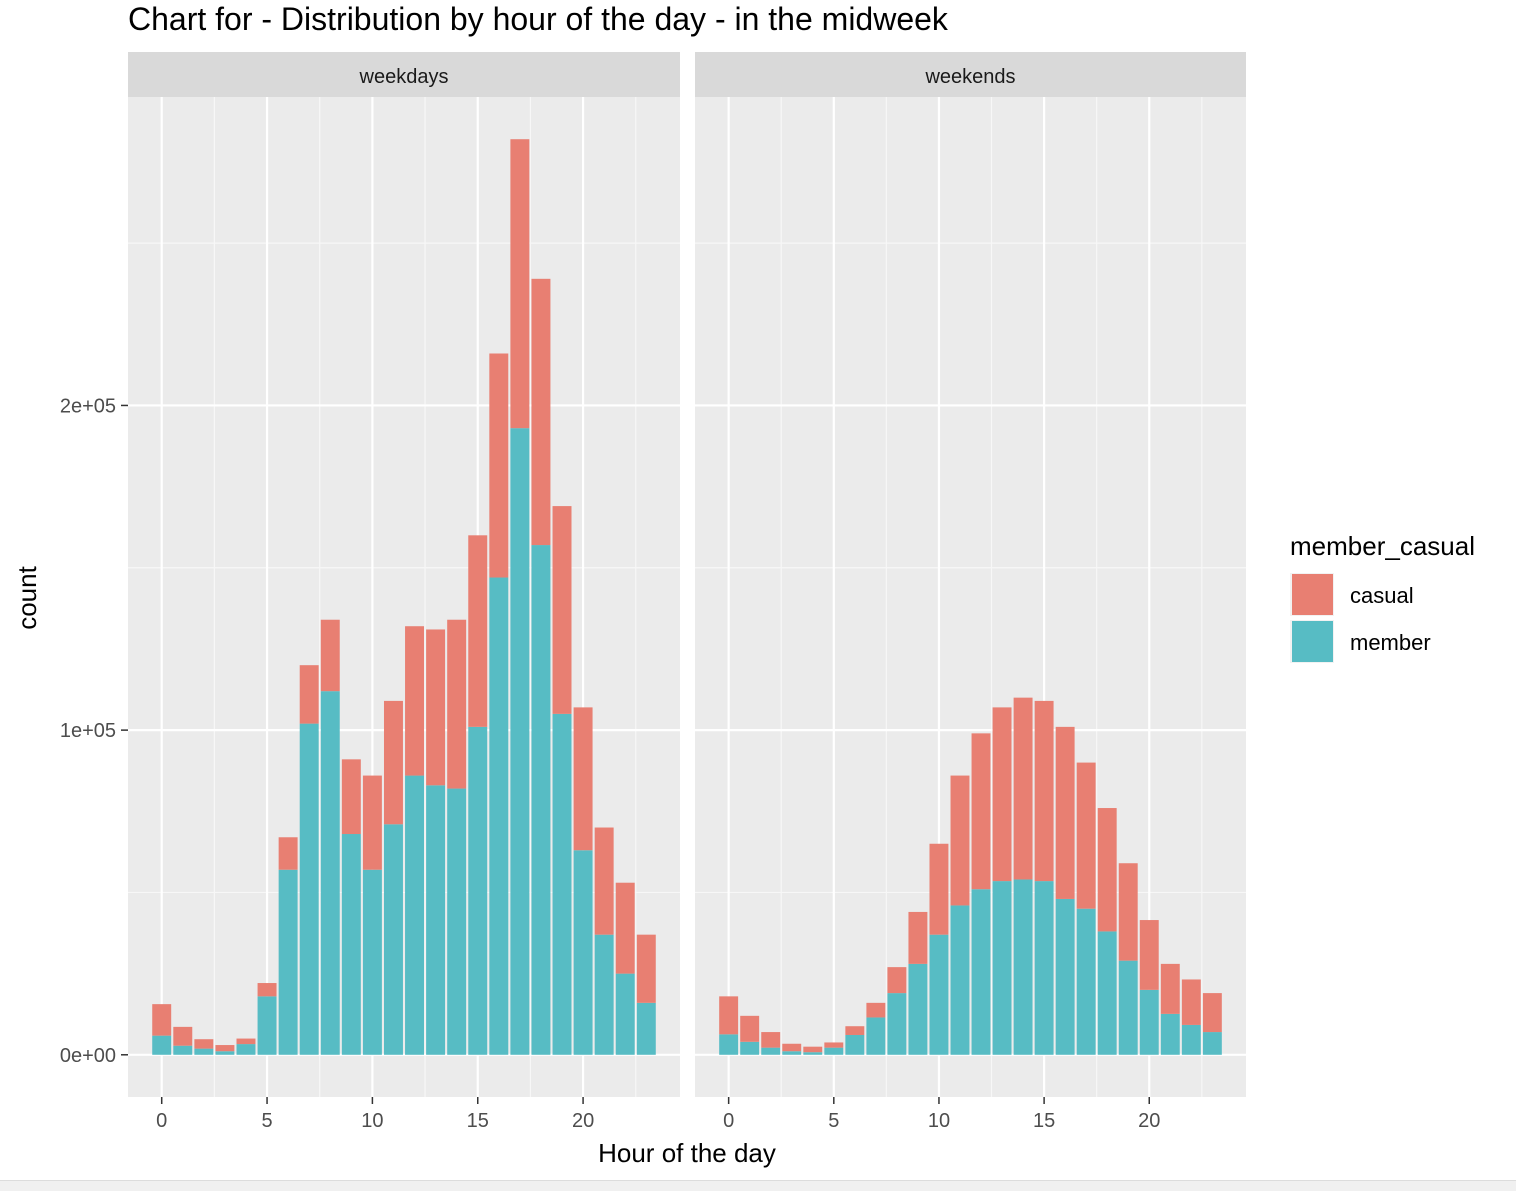 The height and width of the screenshot is (1191, 1516). What do you see at coordinates (687, 1153) in the screenshot?
I see `x-axis-label: Hour of the day` at bounding box center [687, 1153].